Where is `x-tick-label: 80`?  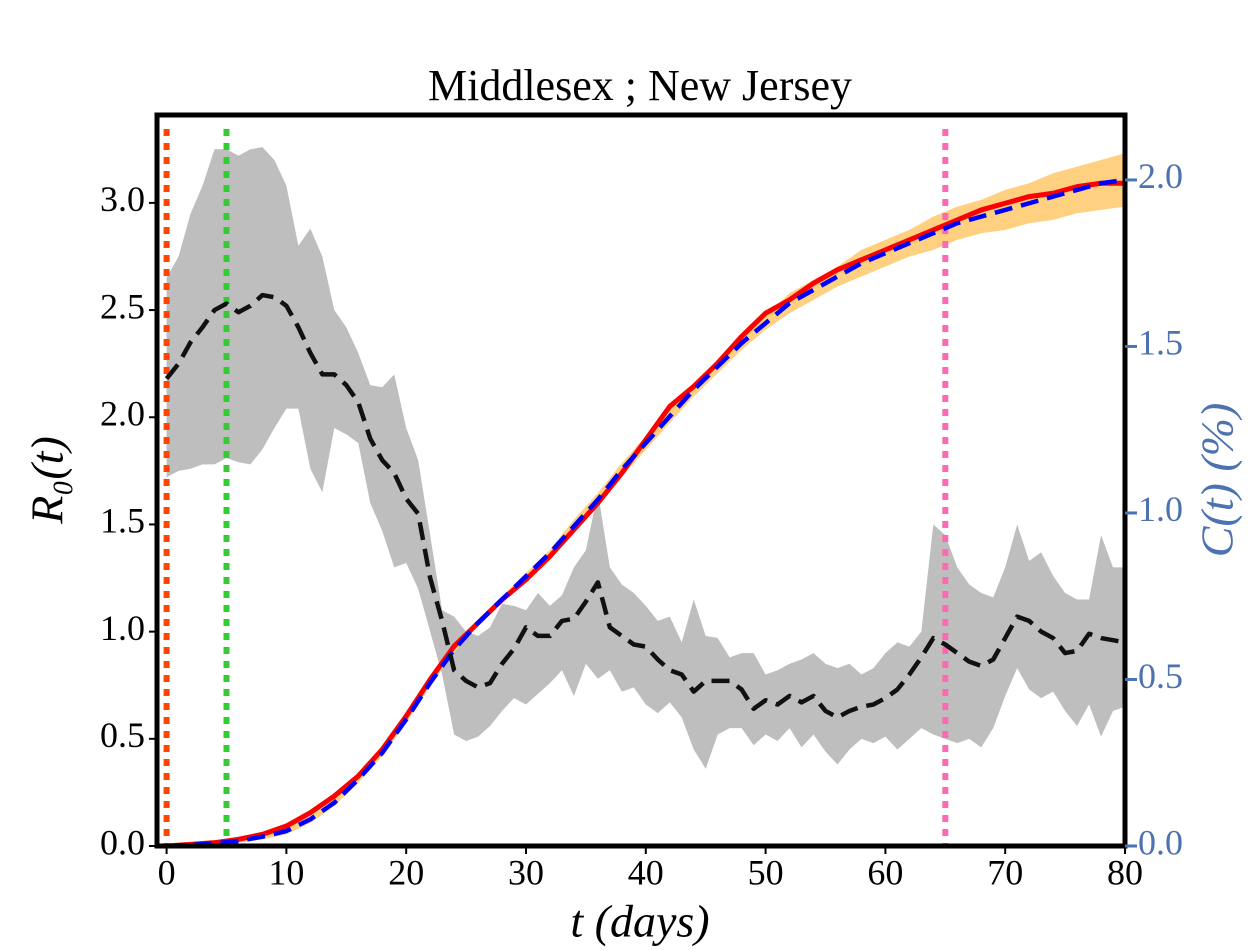
x-tick-label: 80 is located at coordinates (1125, 872).